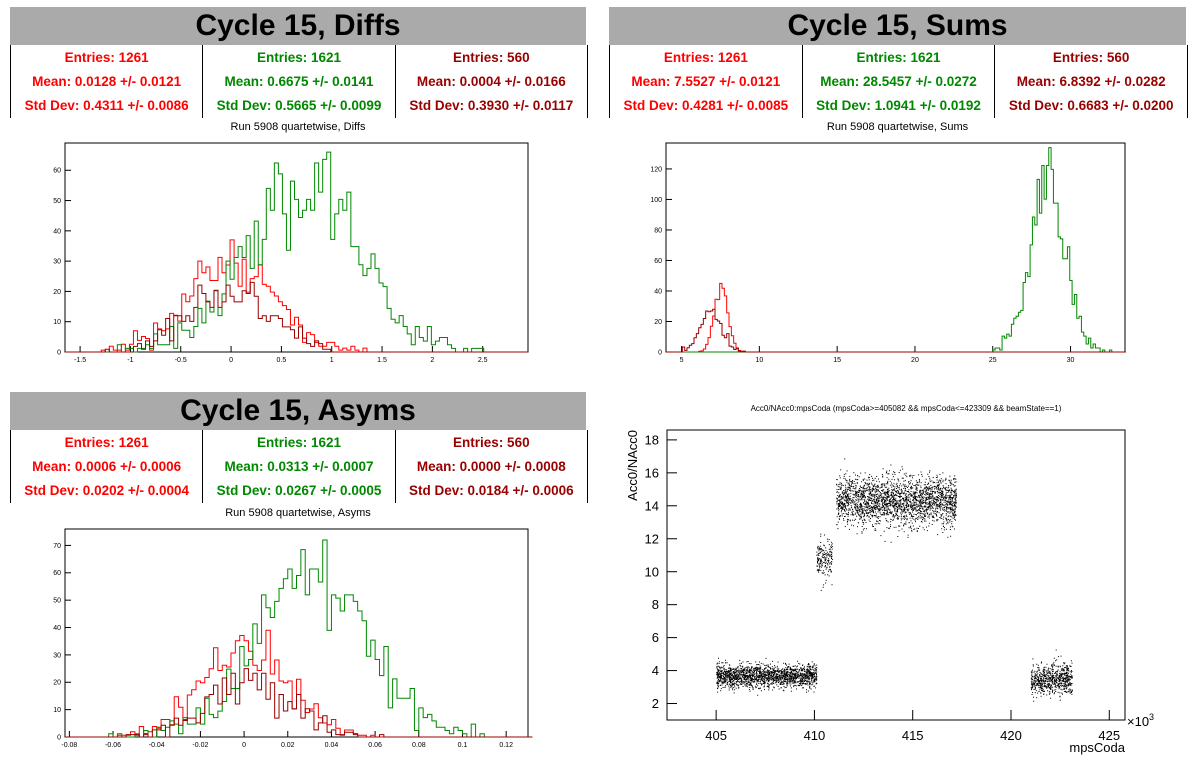  Describe the element at coordinates (897, 26) in the screenshot. I see `sums-title: Cycle 15, Sums` at that location.